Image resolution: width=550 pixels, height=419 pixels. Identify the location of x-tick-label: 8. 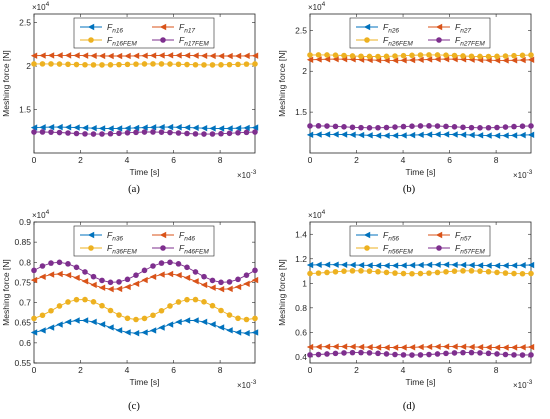
(496, 160).